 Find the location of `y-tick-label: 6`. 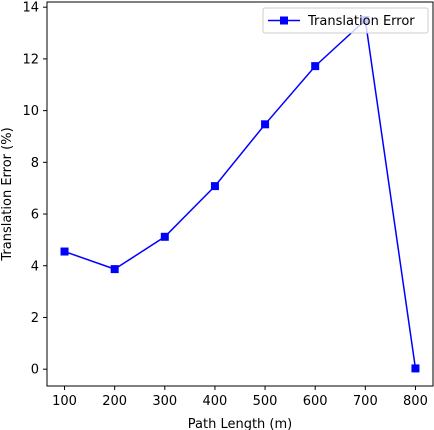

y-tick-label: 6 is located at coordinates (35, 215).